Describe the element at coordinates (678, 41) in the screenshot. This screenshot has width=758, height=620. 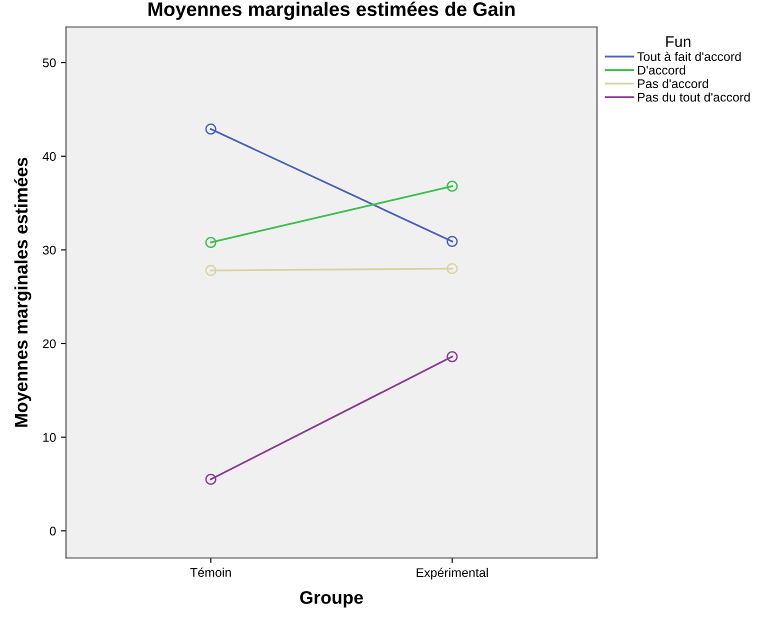
I see `legend-title: Fun` at that location.